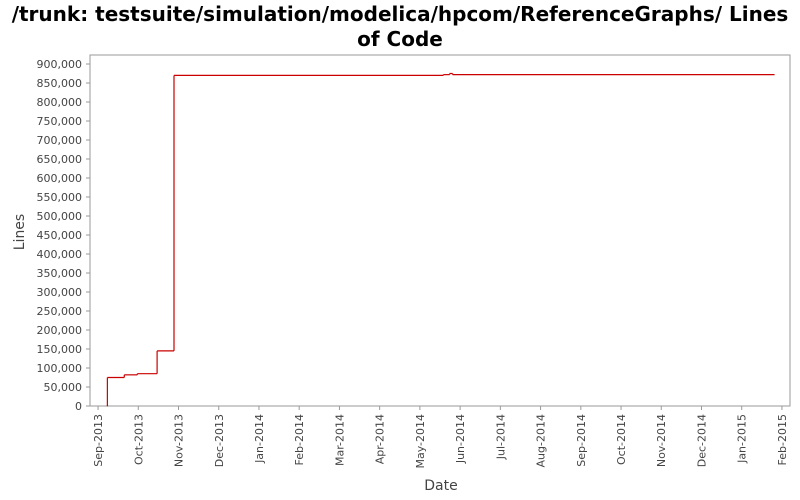 The height and width of the screenshot is (500, 800). Describe the element at coordinates (78, 406) in the screenshot. I see `y-tick-label: 0` at that location.